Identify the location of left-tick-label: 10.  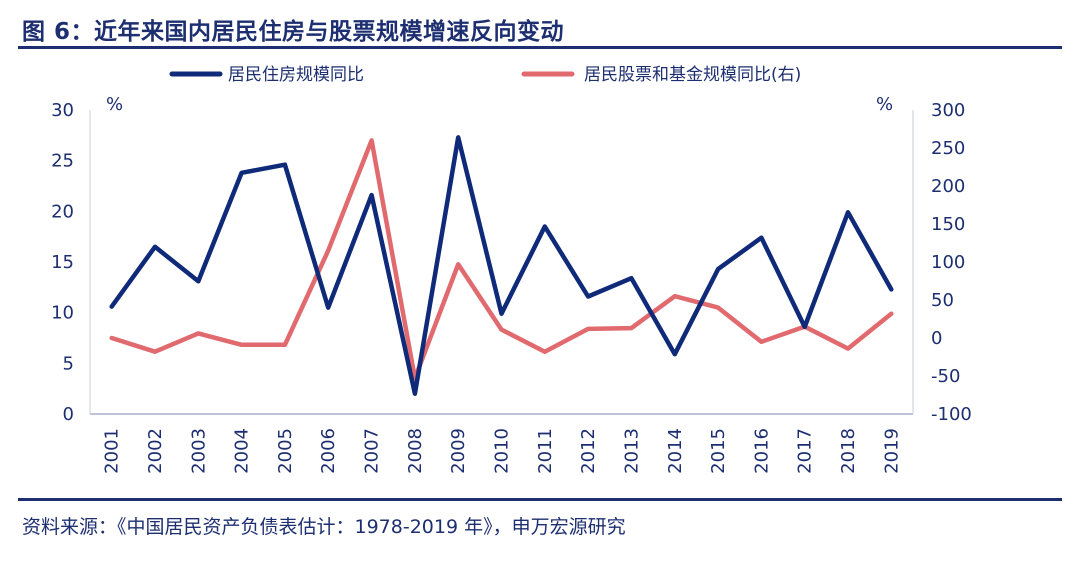
(62, 313).